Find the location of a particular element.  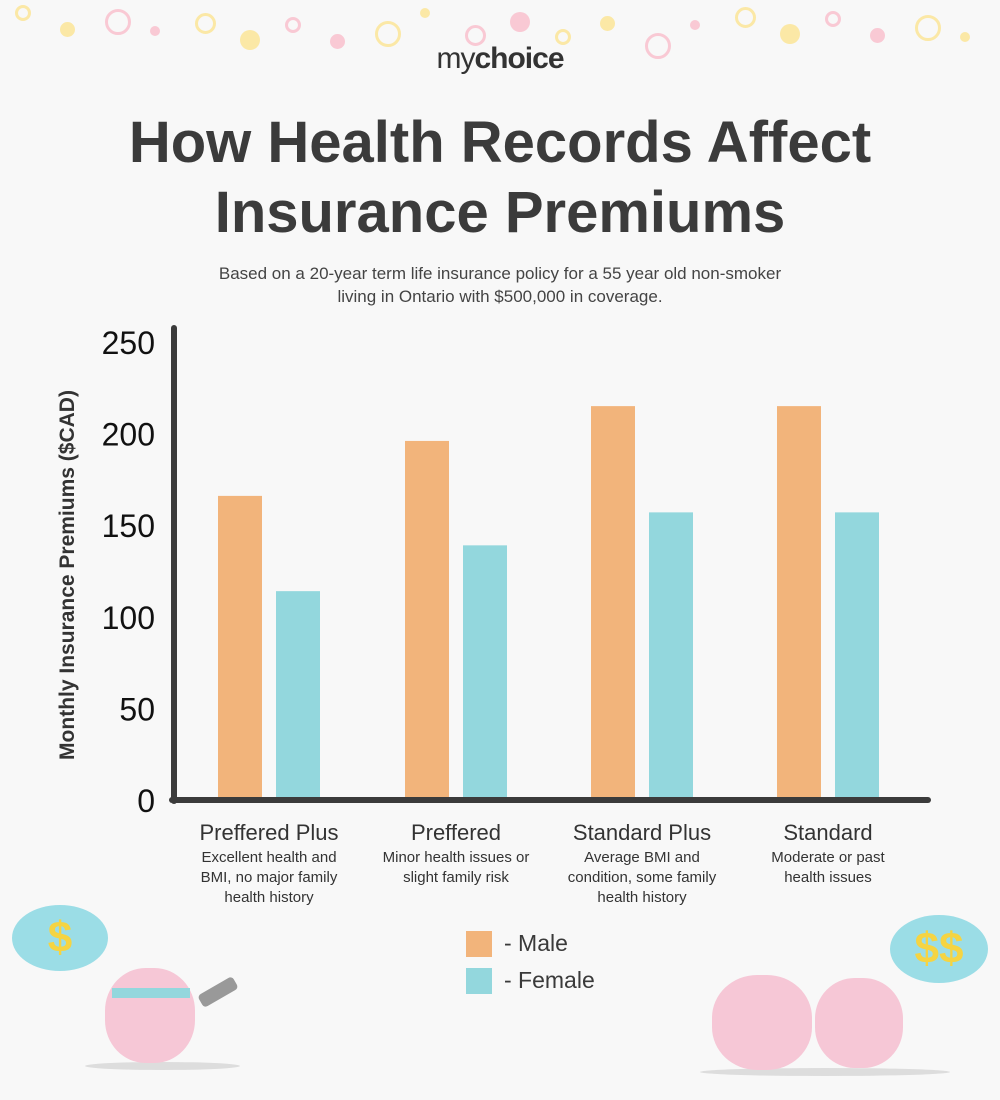

description-line: Moderate or past is located at coordinates (828, 857).